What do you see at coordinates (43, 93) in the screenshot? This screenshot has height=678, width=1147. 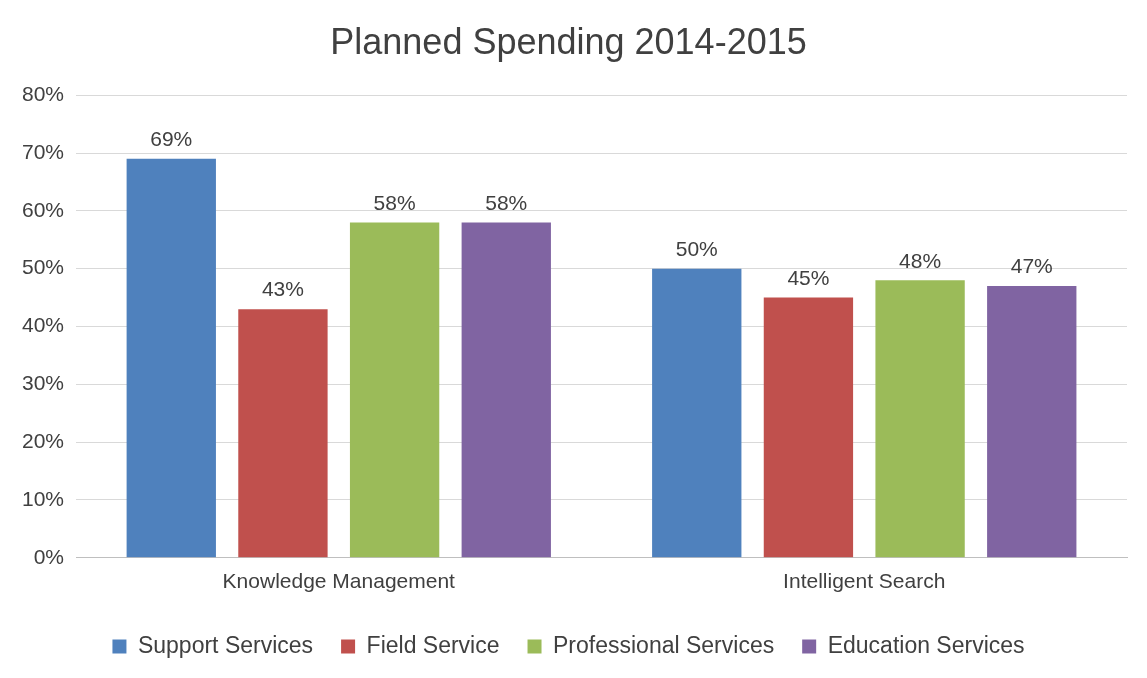 I see `y-tick-label: 80%` at bounding box center [43, 93].